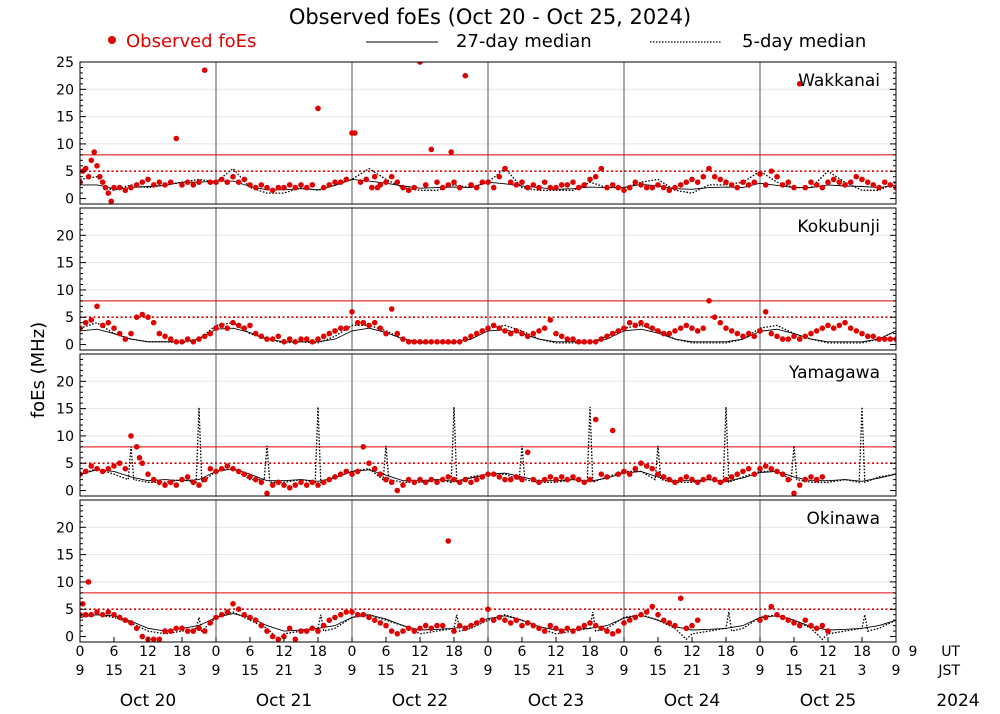 The height and width of the screenshot is (714, 1000). What do you see at coordinates (191, 41) in the screenshot?
I see `legend-observed-label: Observed foEs` at bounding box center [191, 41].